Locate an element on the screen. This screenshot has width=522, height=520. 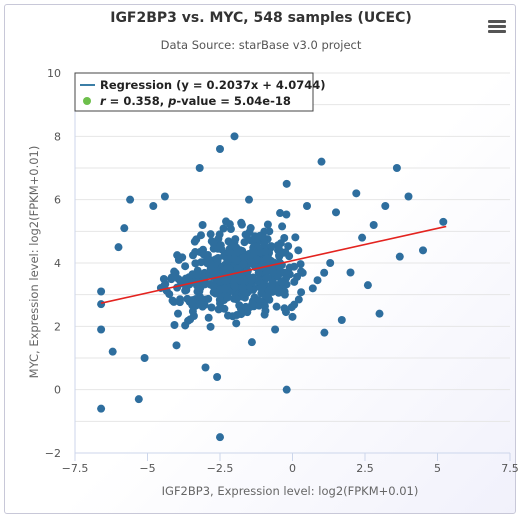
hamburger-menu-icon is located at coordinates (496, 27).